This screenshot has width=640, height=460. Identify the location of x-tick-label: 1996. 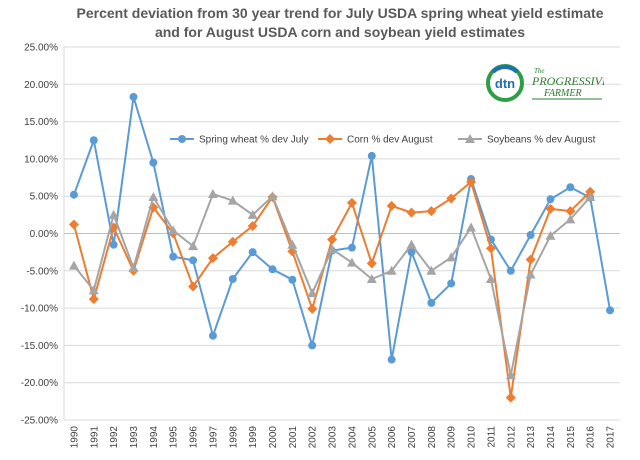
(194, 437).